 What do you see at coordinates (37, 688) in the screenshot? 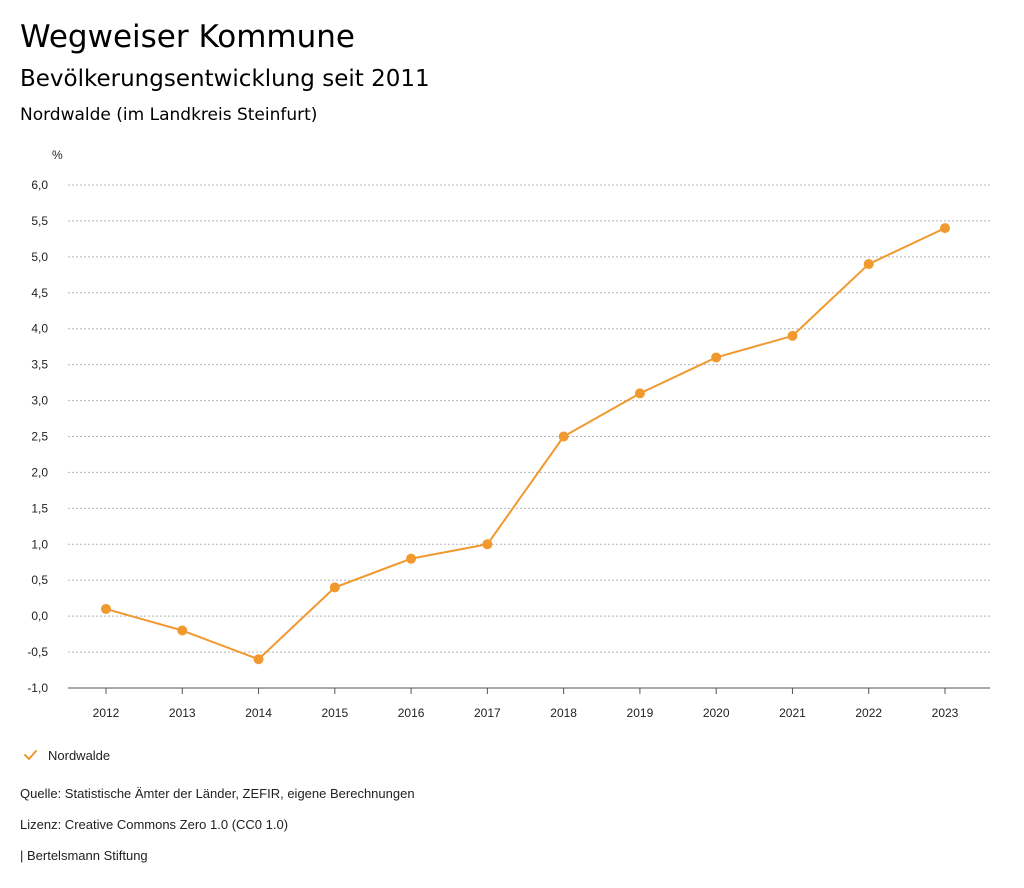
I see `y-tick-label: -1,0` at bounding box center [37, 688].